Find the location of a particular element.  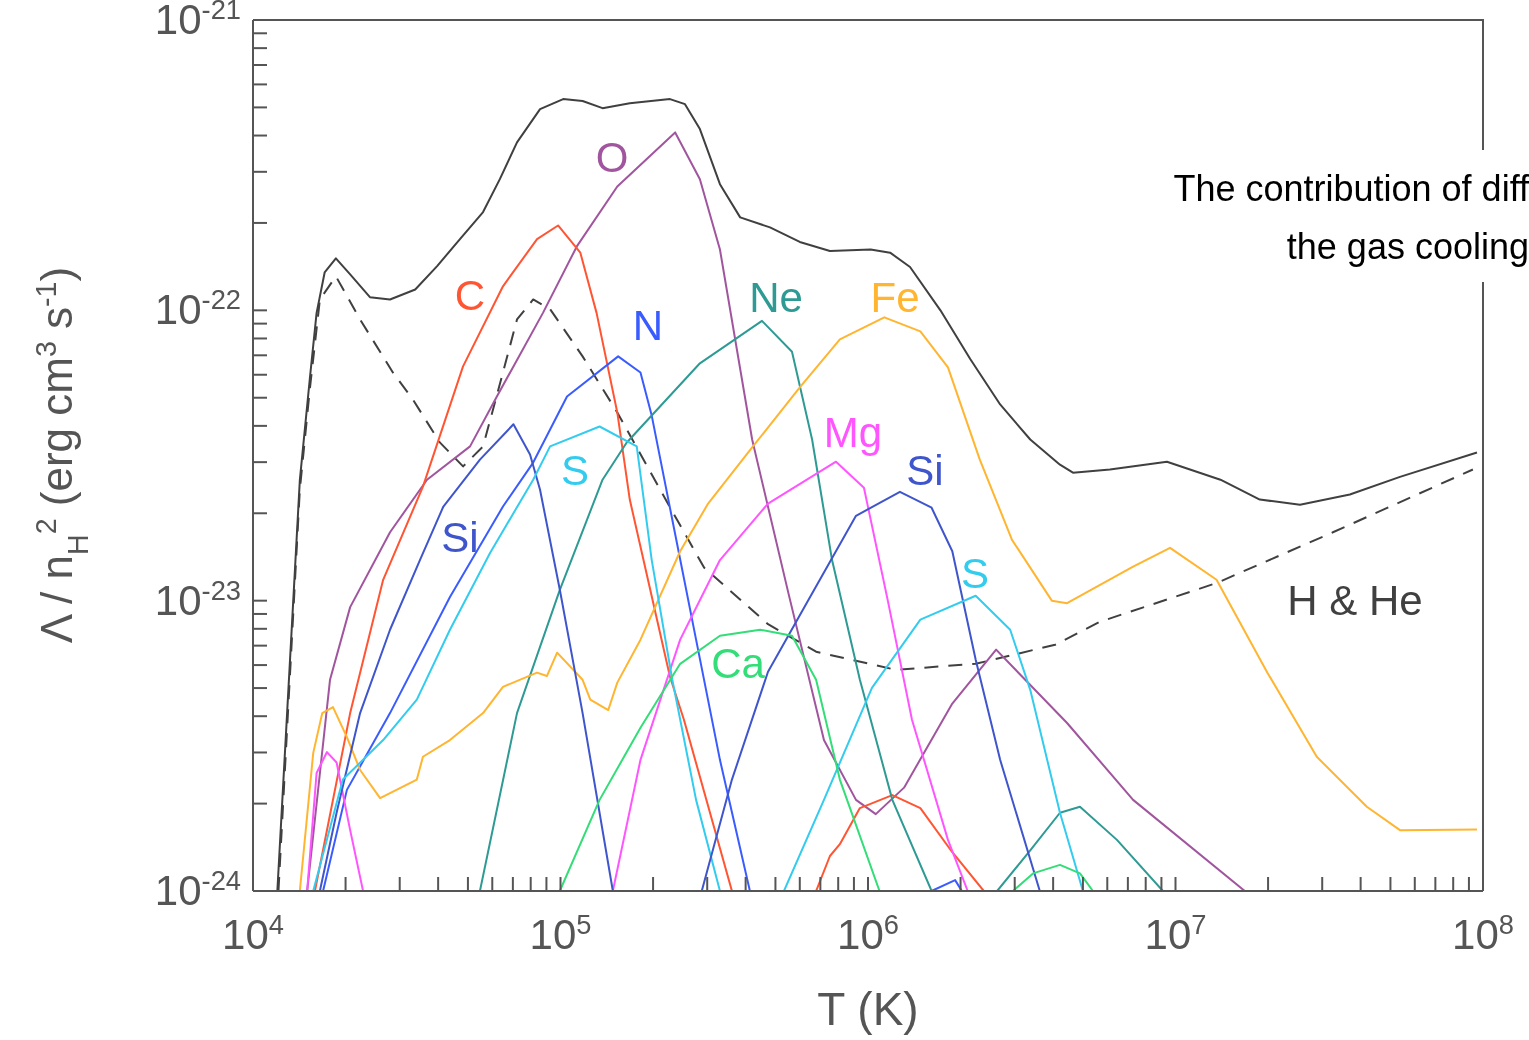

series-label: Mg is located at coordinates (853, 432).